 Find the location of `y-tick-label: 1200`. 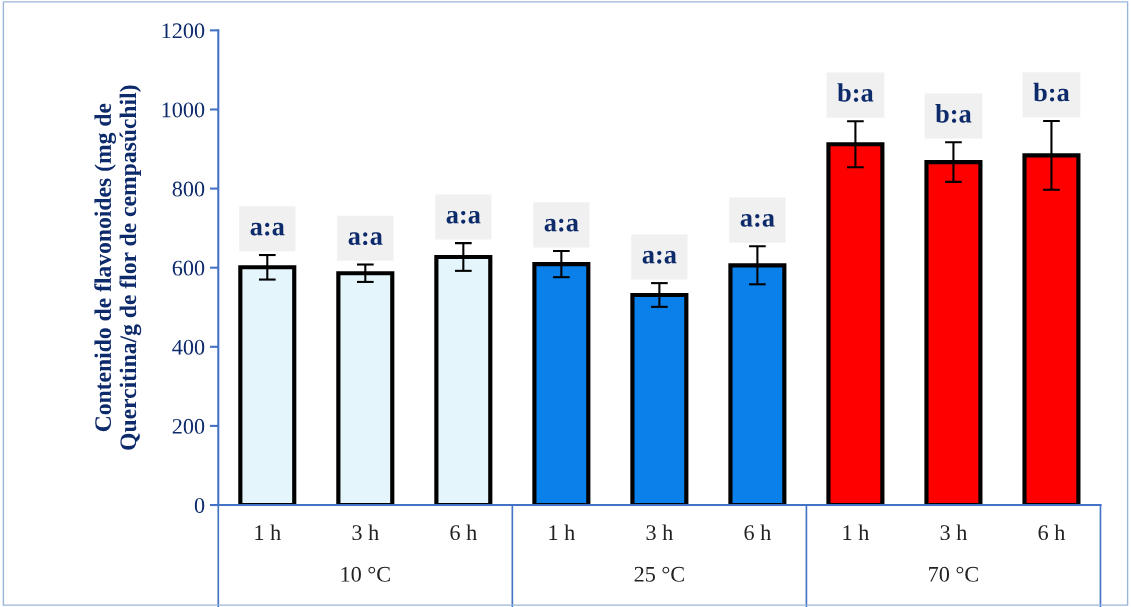

y-tick-label: 1200 is located at coordinates (183, 31).